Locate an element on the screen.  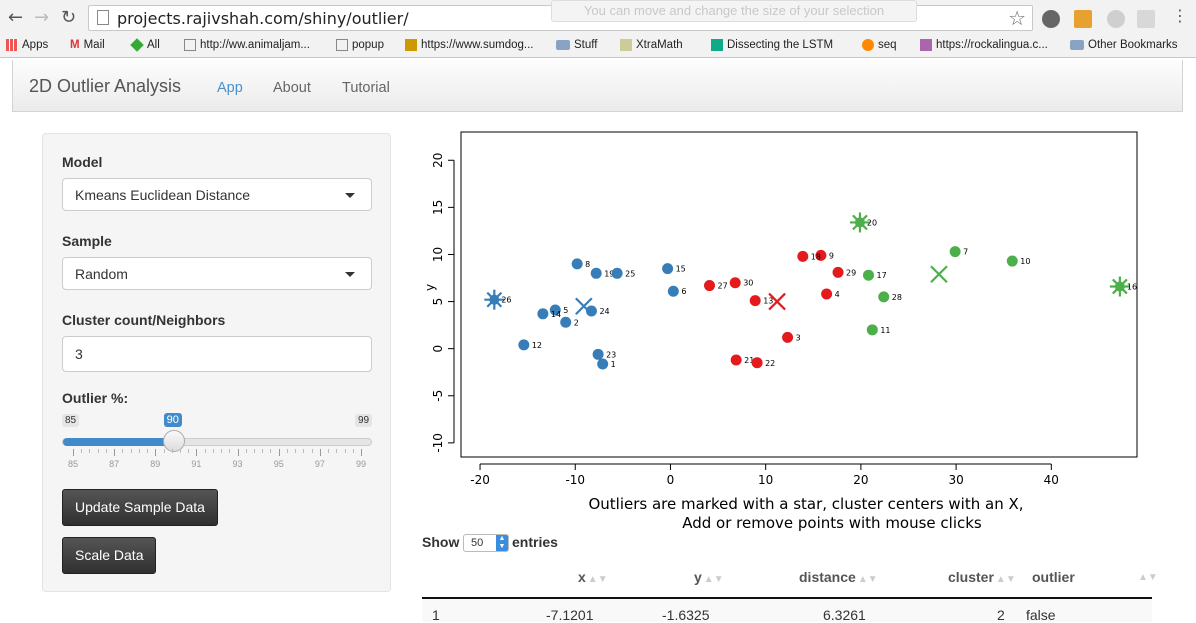
bookmark-xtramath: XtraMath is located at coordinates (651, 45).